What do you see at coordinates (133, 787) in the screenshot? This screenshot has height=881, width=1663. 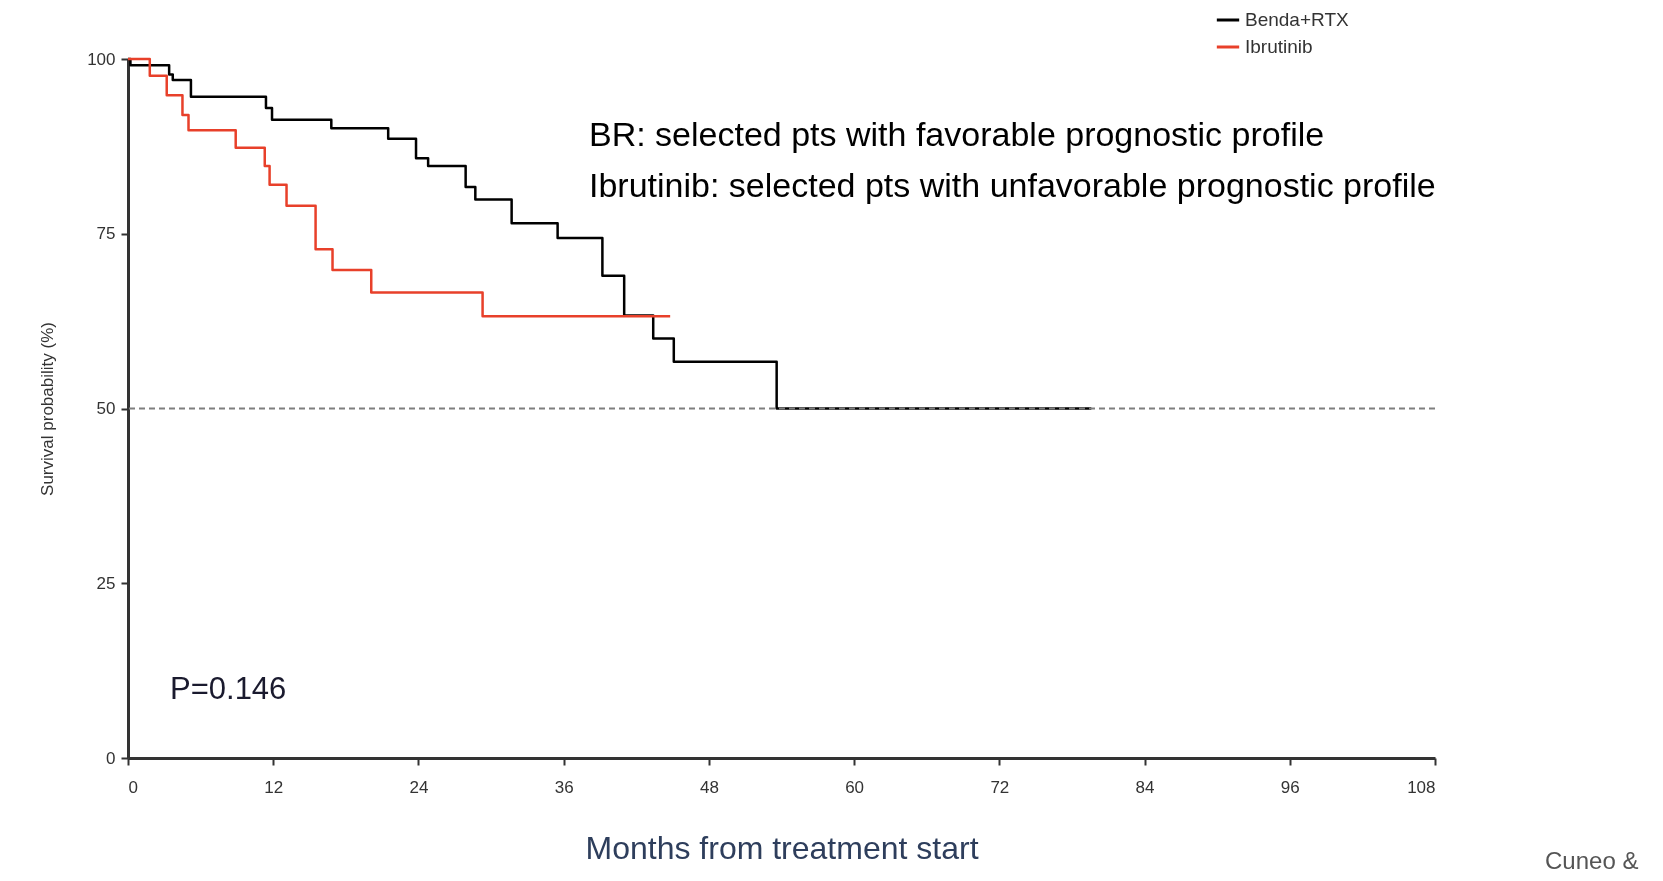 I see `x-tick-label: 0` at bounding box center [133, 787].